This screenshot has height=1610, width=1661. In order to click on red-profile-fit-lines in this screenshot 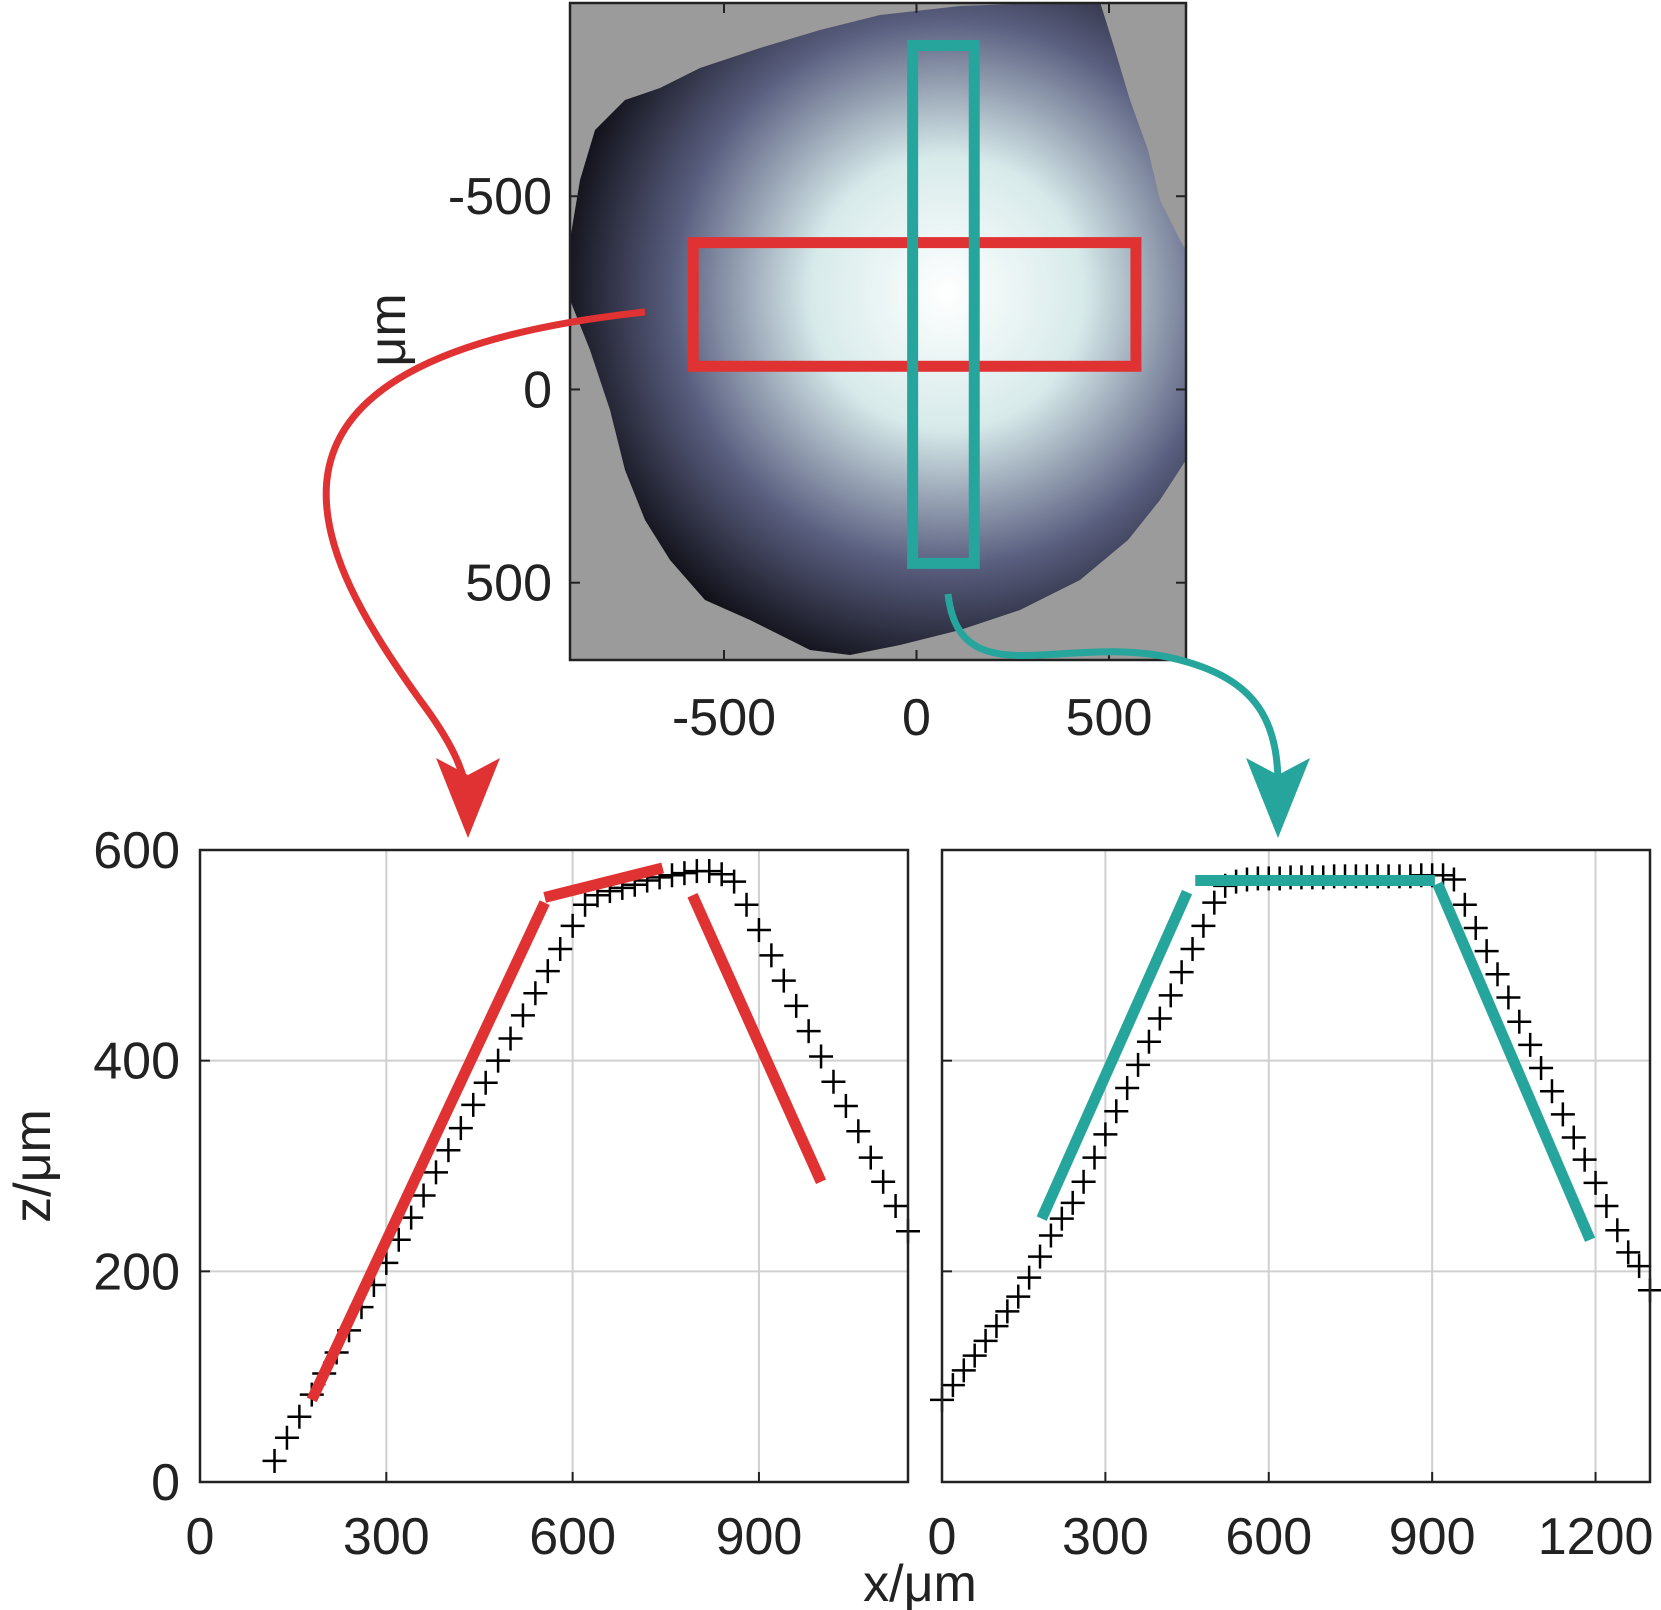, I will do `click(566, 1132)`.